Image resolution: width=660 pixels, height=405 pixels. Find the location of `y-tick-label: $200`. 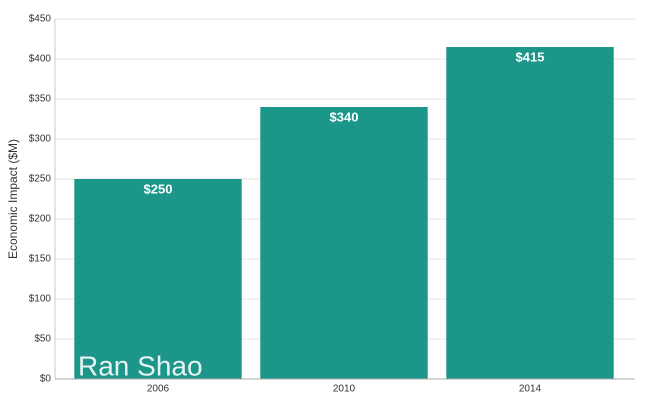

y-tick-label: $200 is located at coordinates (40, 219).